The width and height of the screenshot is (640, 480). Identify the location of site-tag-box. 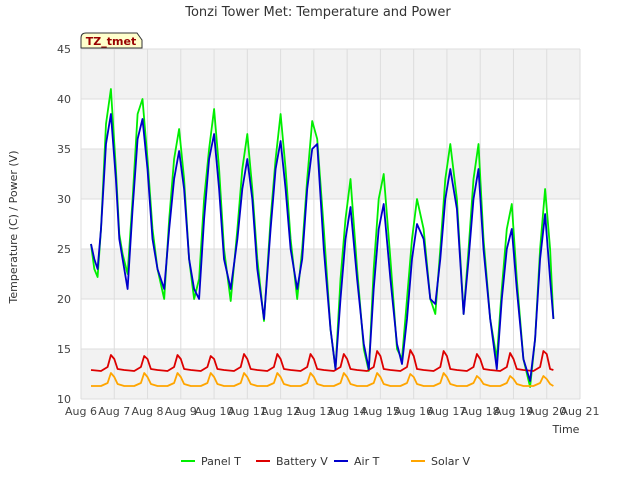
(111, 40).